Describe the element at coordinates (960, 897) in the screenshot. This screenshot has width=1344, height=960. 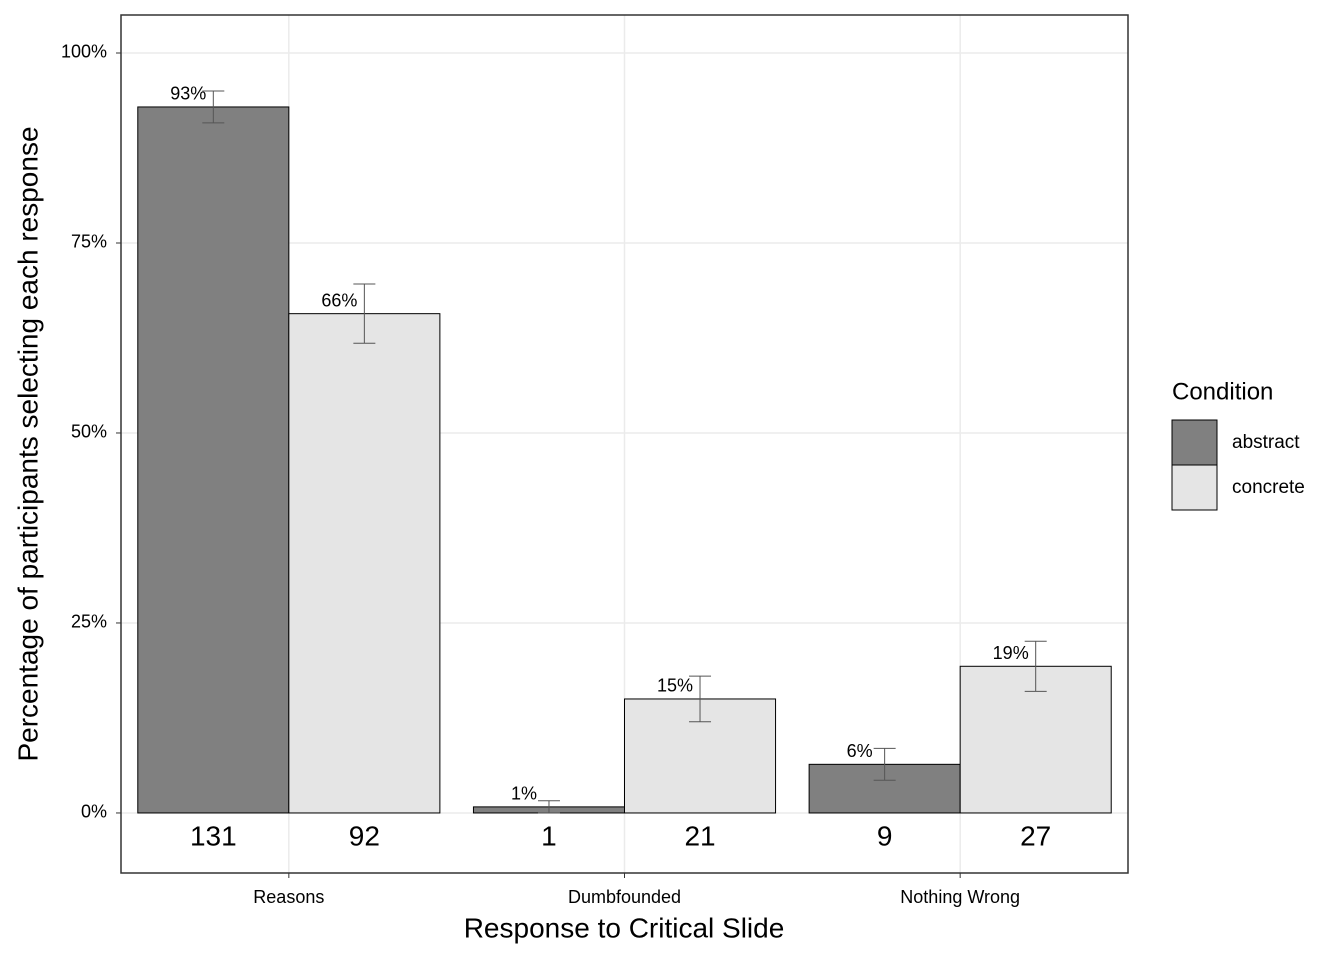
I see `x-tick-label: Nothing Wrong` at that location.